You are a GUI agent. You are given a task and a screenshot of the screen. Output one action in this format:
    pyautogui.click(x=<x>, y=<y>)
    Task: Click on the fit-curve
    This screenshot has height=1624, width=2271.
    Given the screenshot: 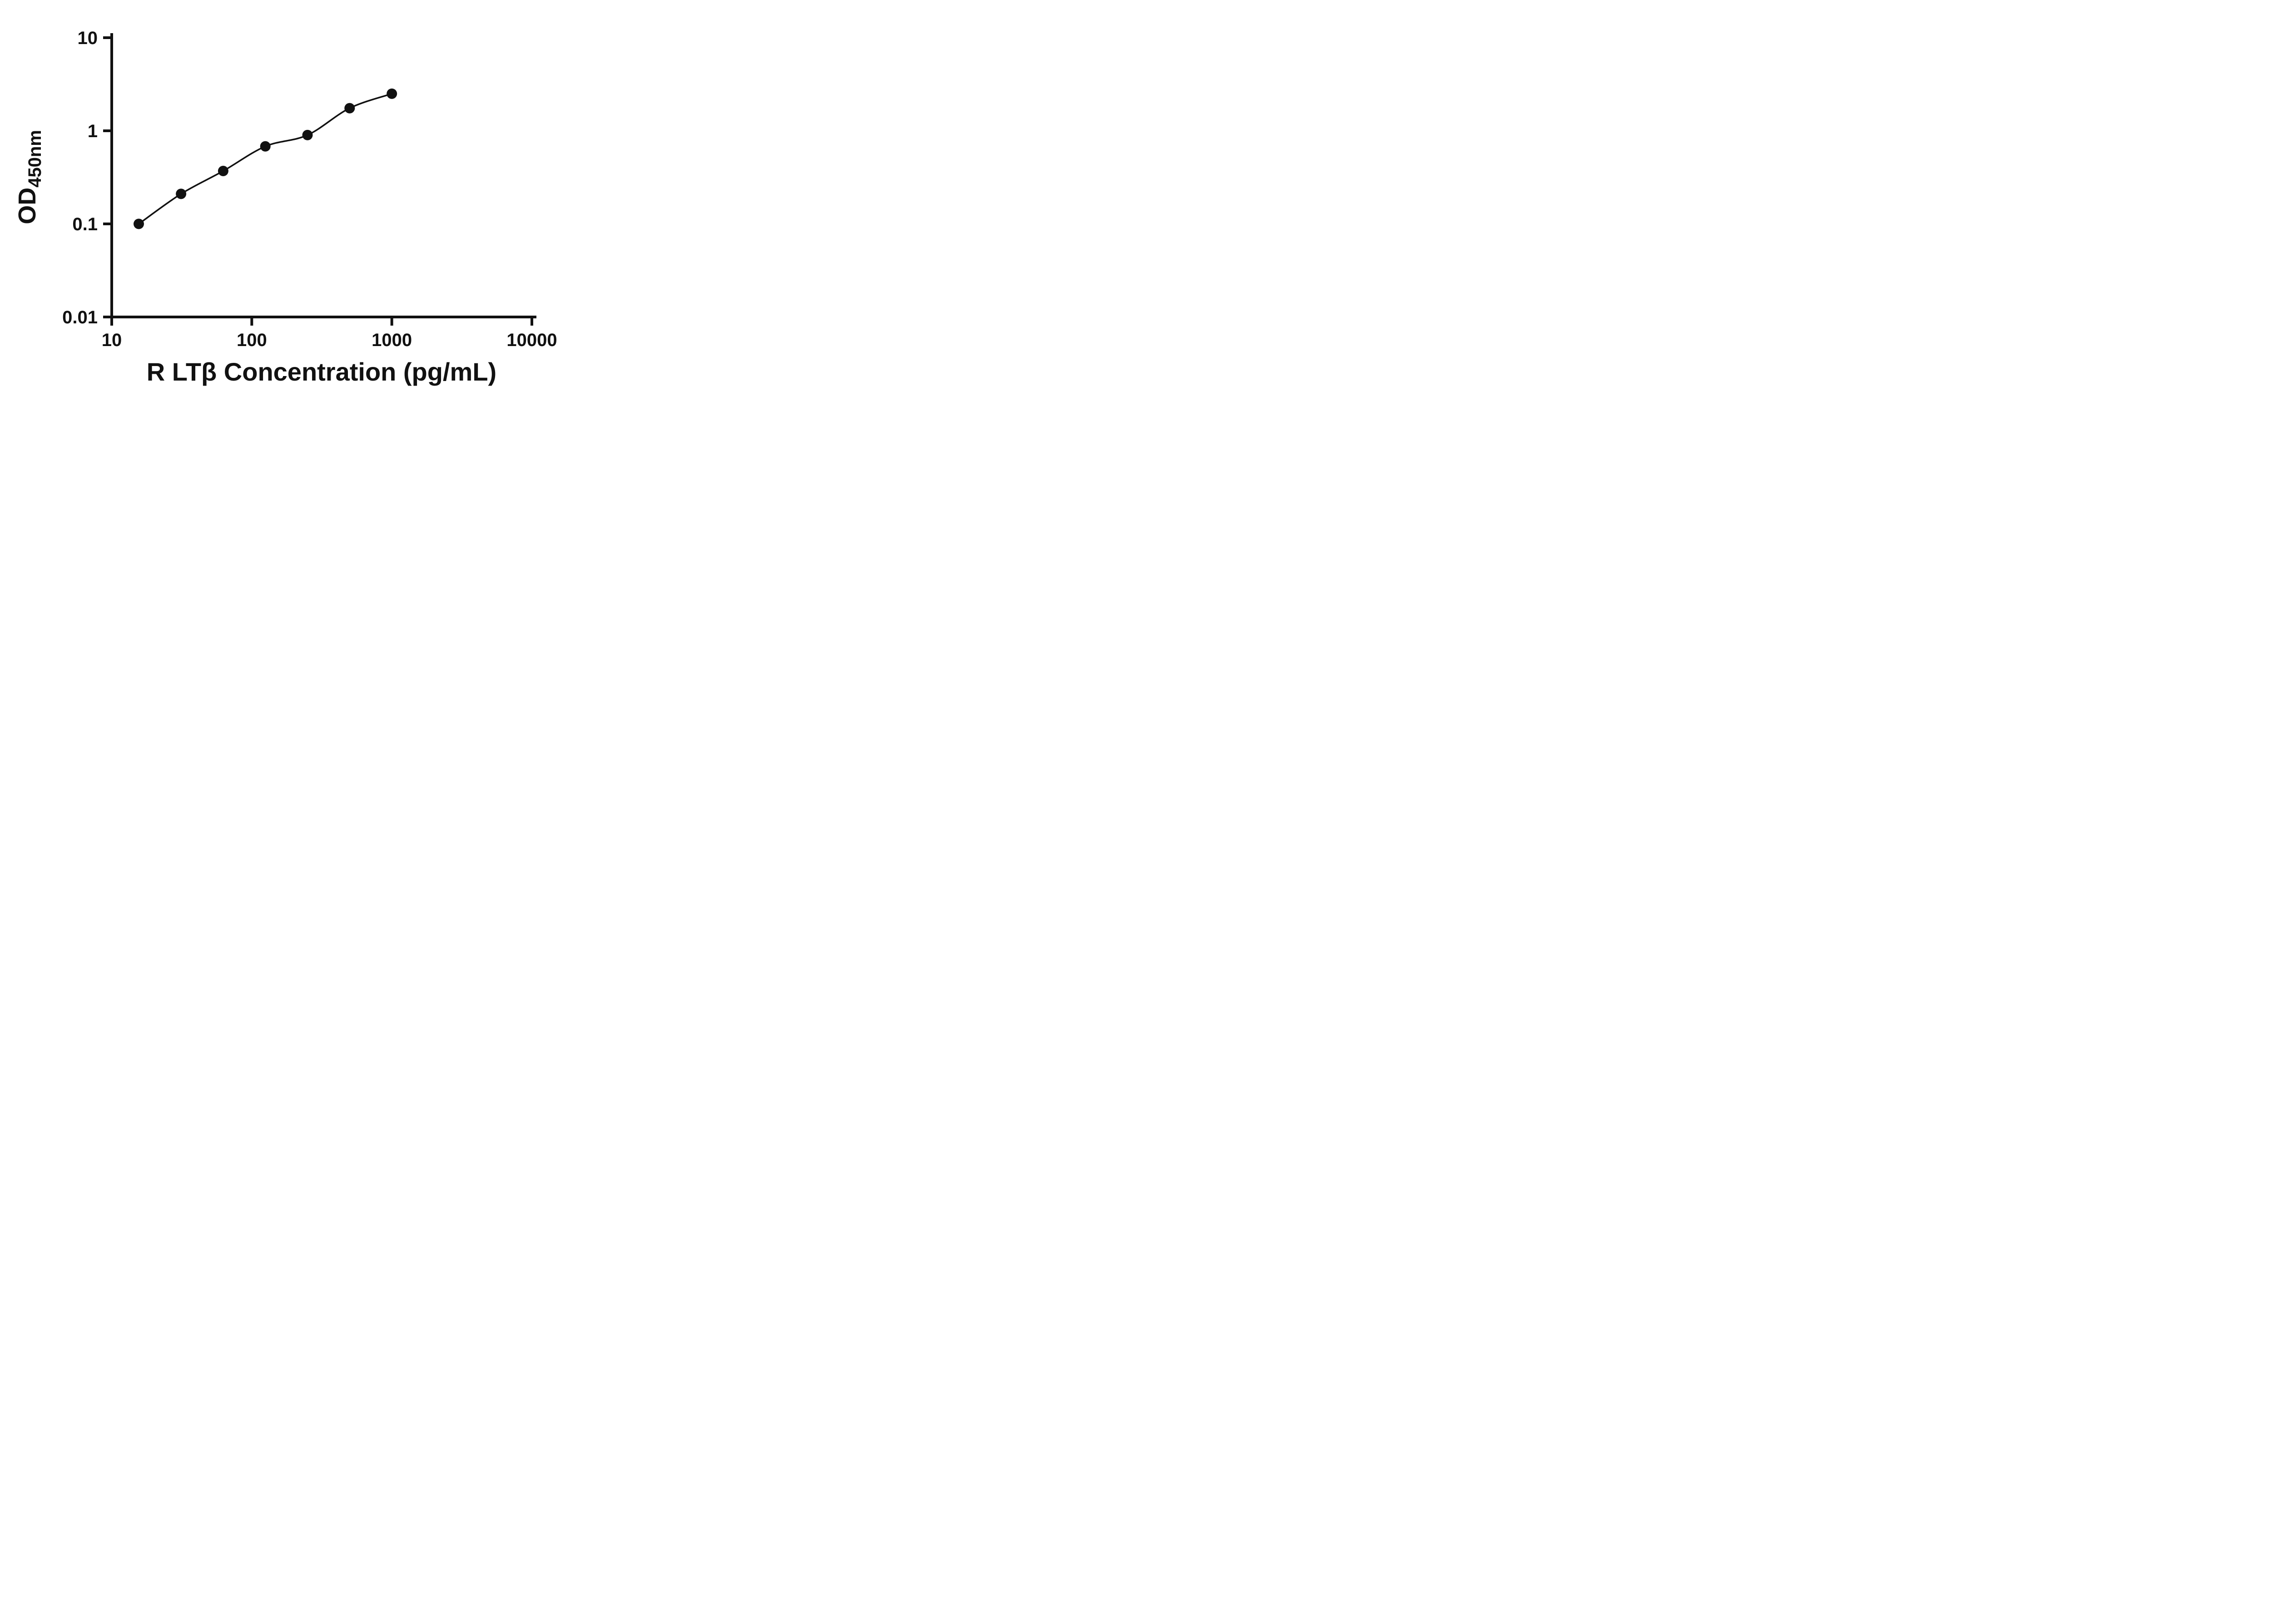 What is the action you would take?
    pyautogui.click(x=265, y=159)
    